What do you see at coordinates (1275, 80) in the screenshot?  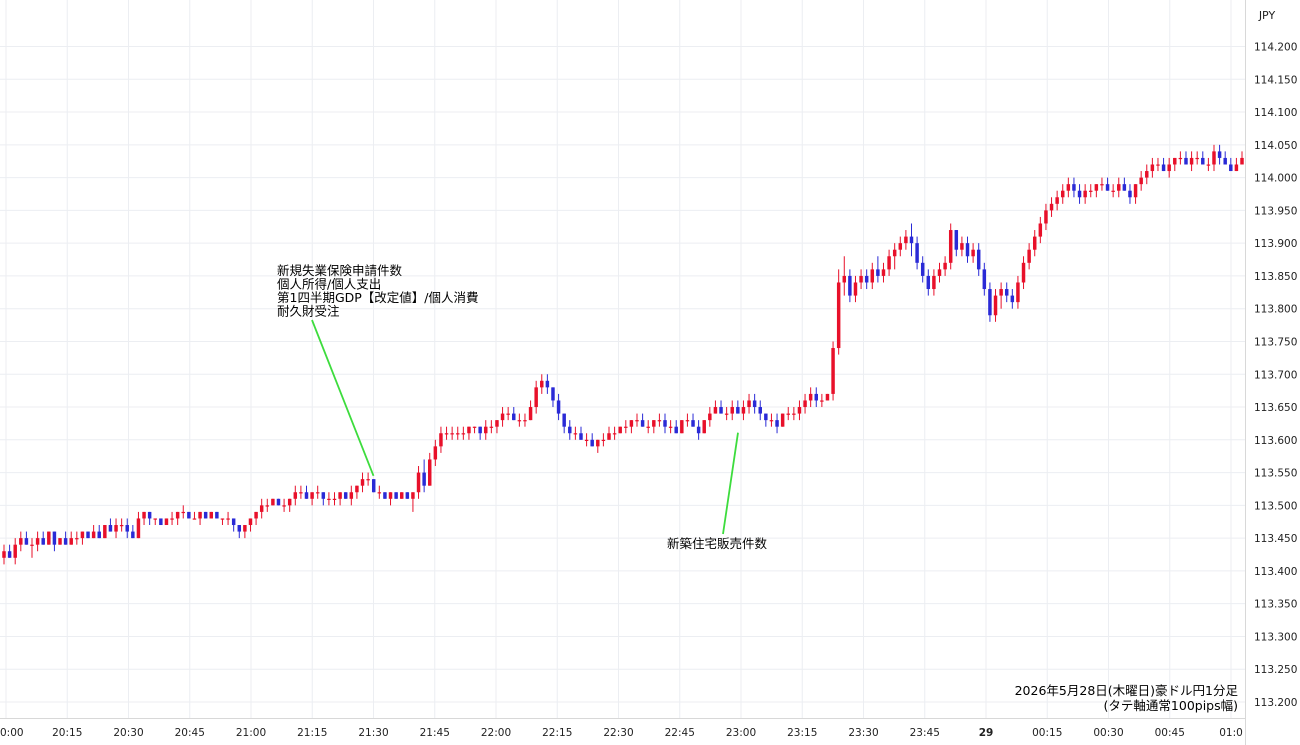 I see `y-tick-label: 114.150` at bounding box center [1275, 80].